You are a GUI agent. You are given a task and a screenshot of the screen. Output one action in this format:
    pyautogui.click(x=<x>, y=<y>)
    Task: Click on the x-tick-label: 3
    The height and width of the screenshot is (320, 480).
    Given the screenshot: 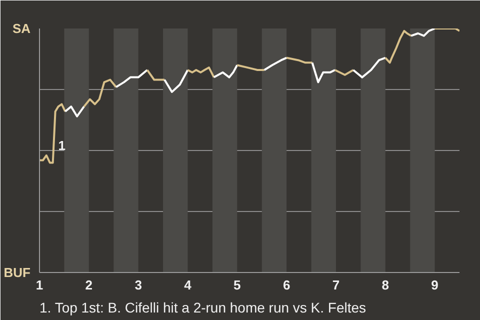 What is the action you would take?
    pyautogui.click(x=138, y=285)
    